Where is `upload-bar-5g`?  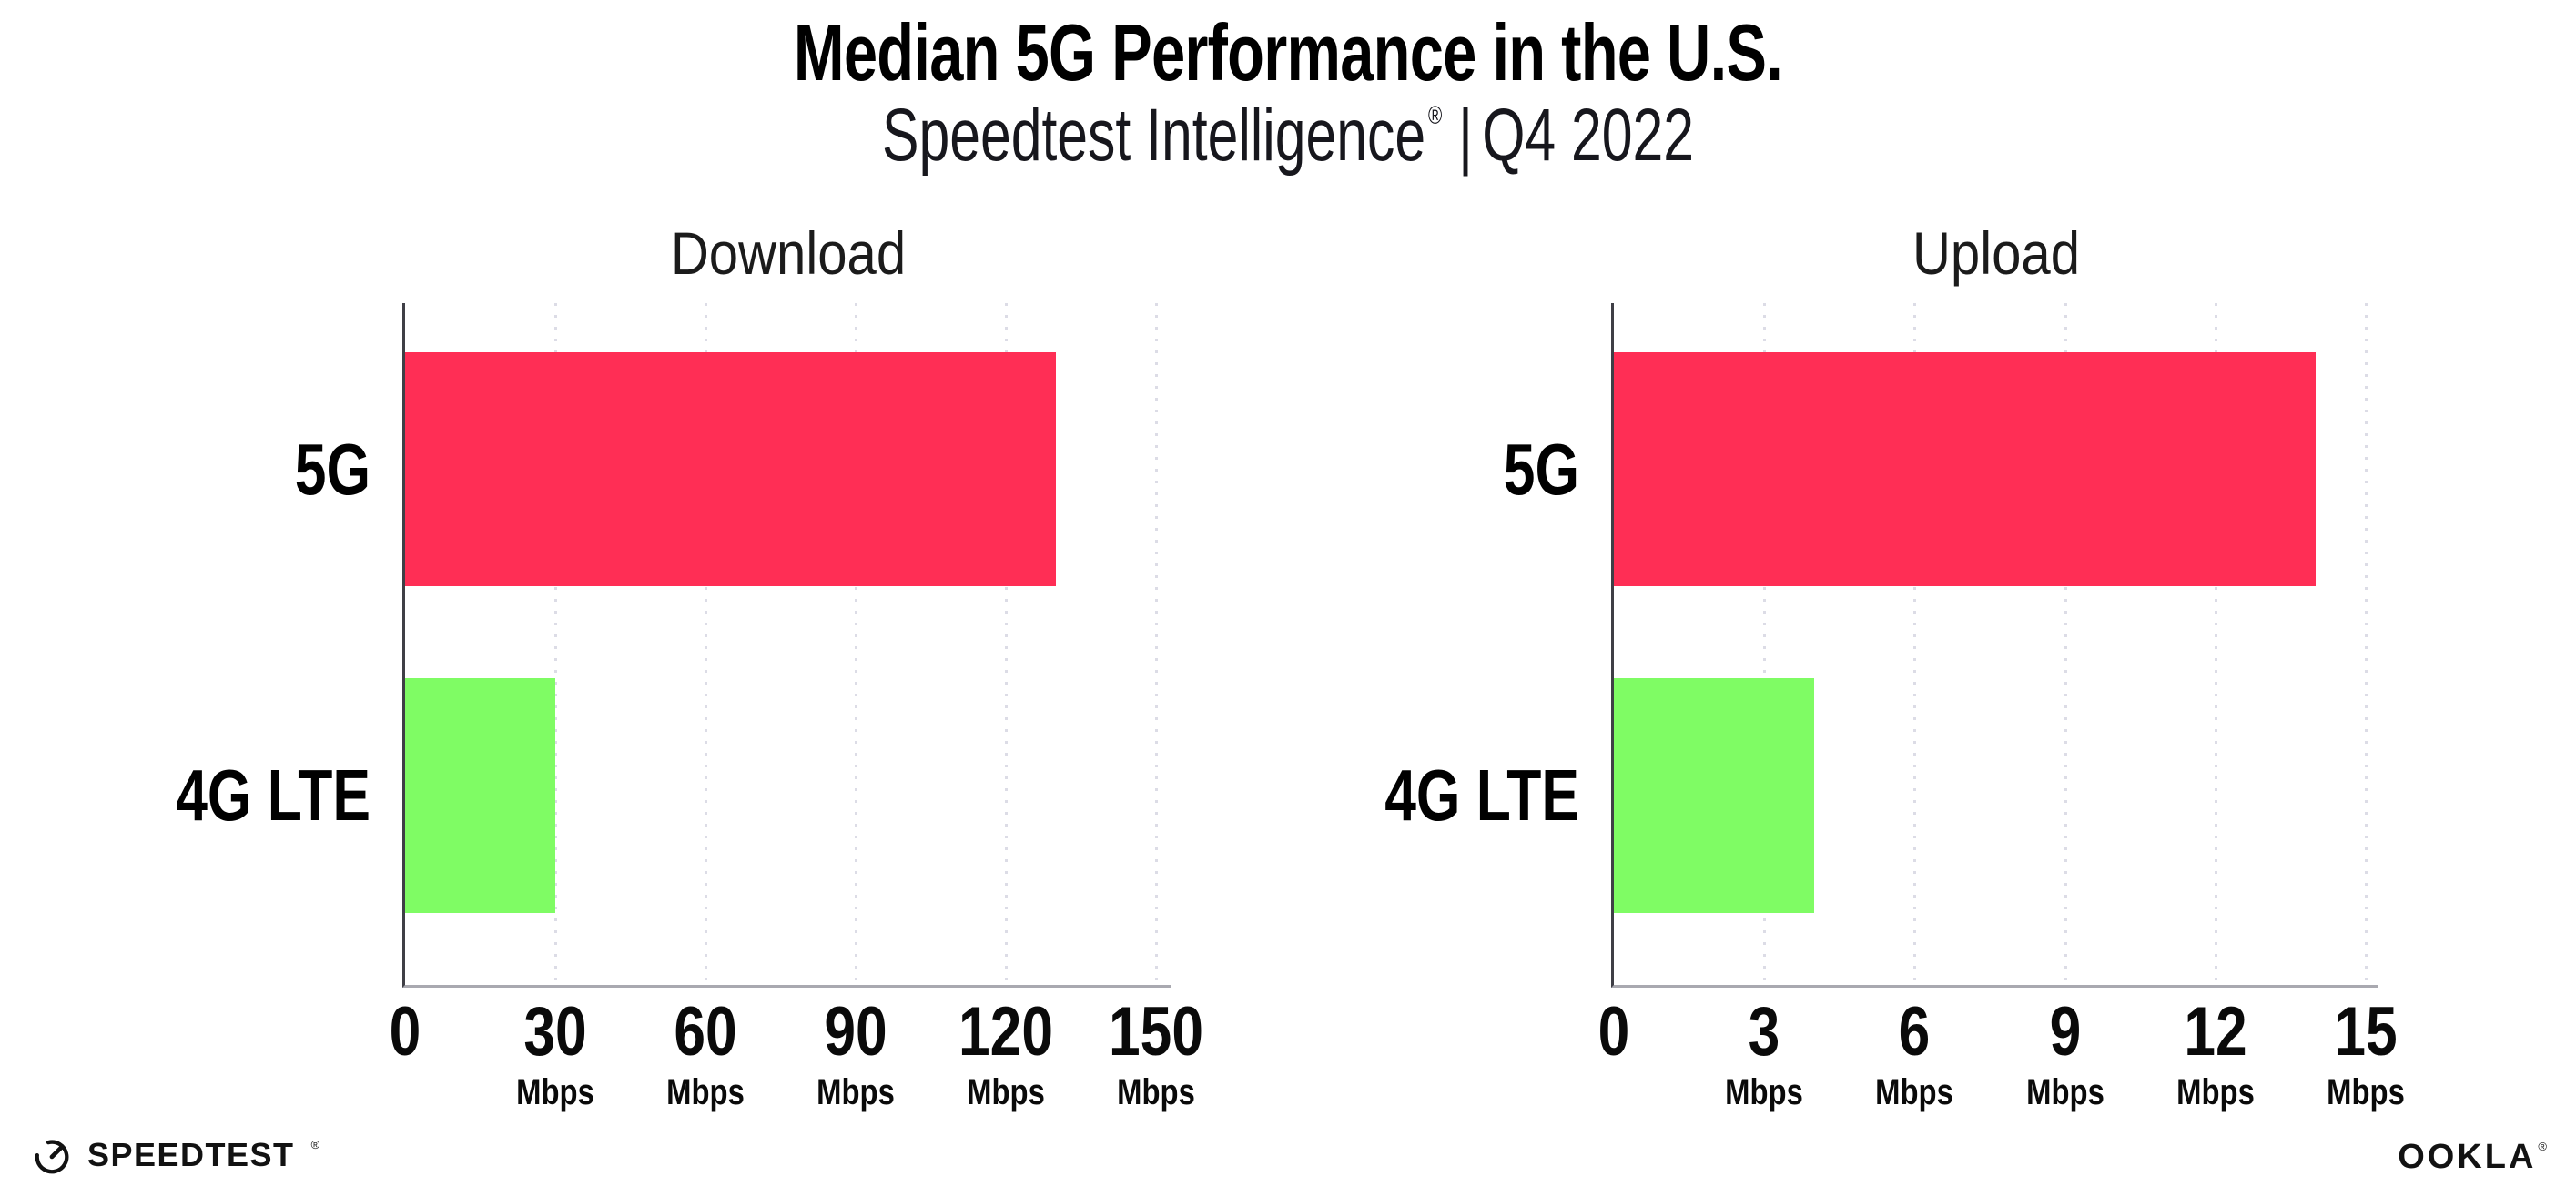 upload-bar-5g is located at coordinates (1966, 469).